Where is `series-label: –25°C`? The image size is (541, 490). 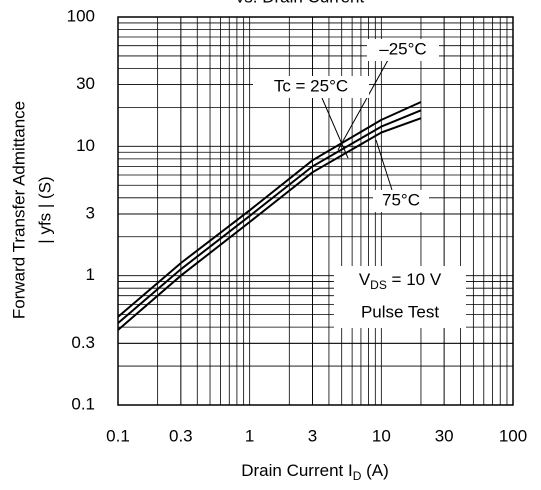
series-label: –25°C is located at coordinates (402, 48).